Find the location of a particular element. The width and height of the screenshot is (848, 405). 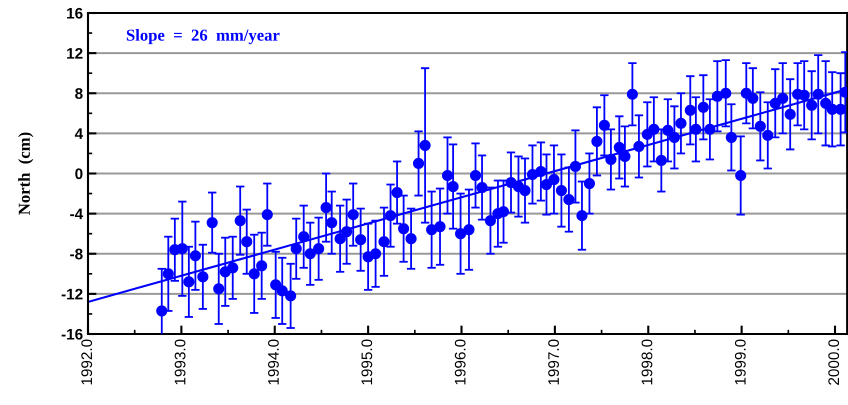

y-axis-title: North (cm) is located at coordinates (26, 173).